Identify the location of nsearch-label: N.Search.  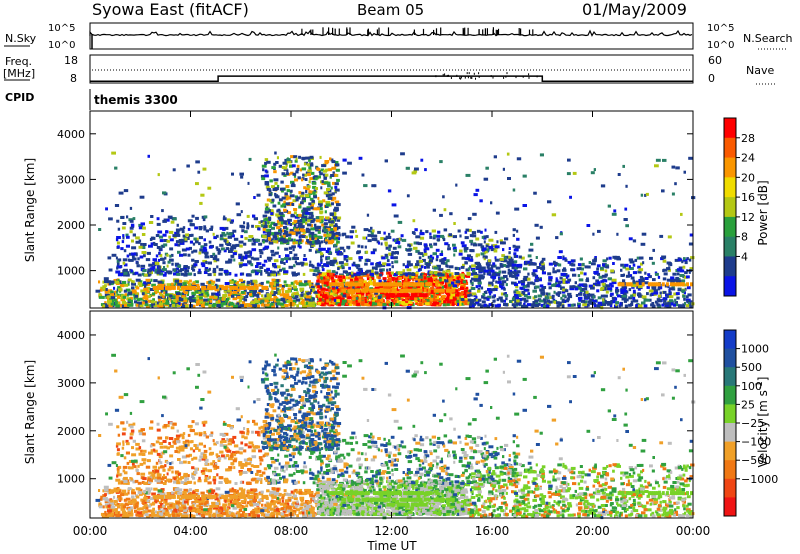
(768, 38).